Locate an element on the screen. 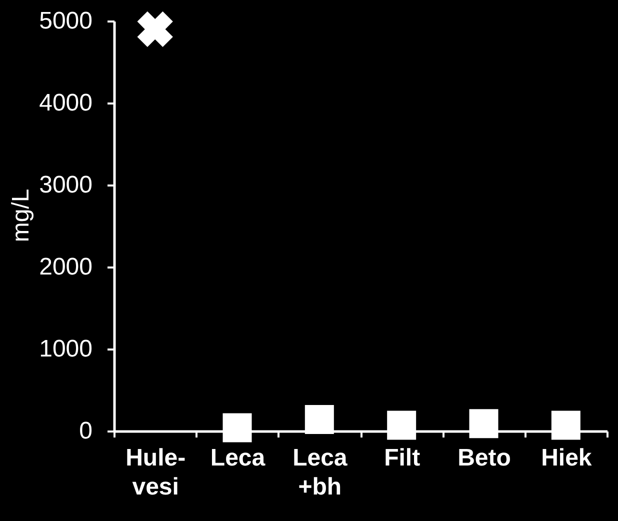  x-tick-label: Beto is located at coordinates (484, 458).